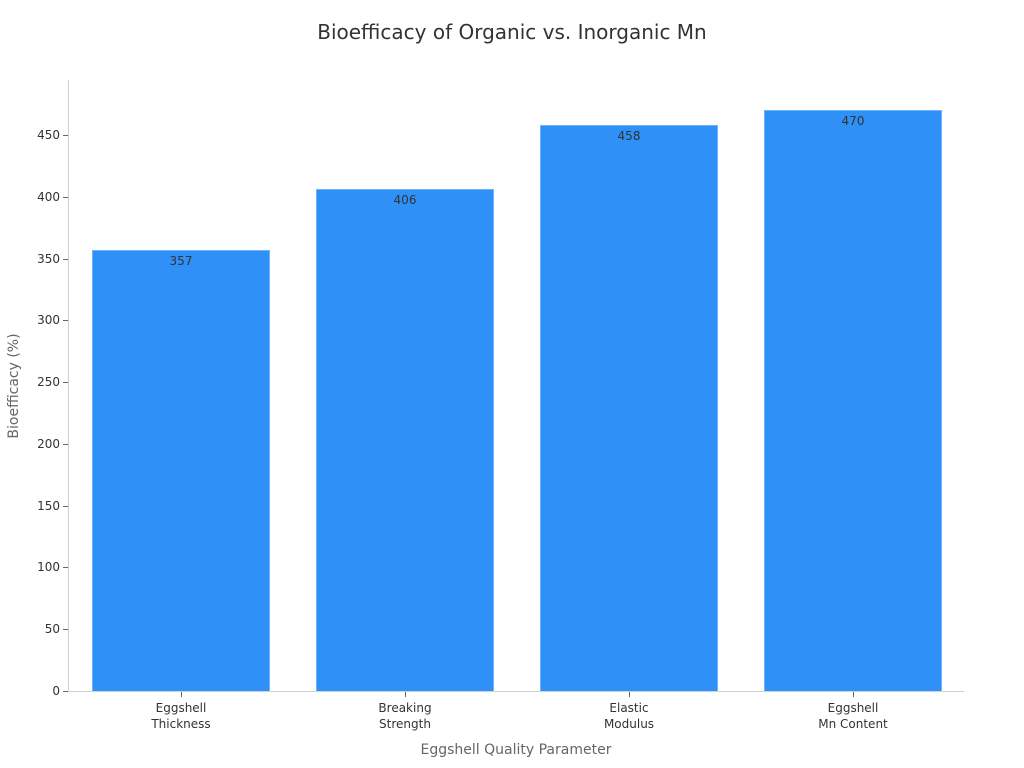  Describe the element at coordinates (853, 716) in the screenshot. I see `x-tick-label: Eggshell Mn Content` at that location.